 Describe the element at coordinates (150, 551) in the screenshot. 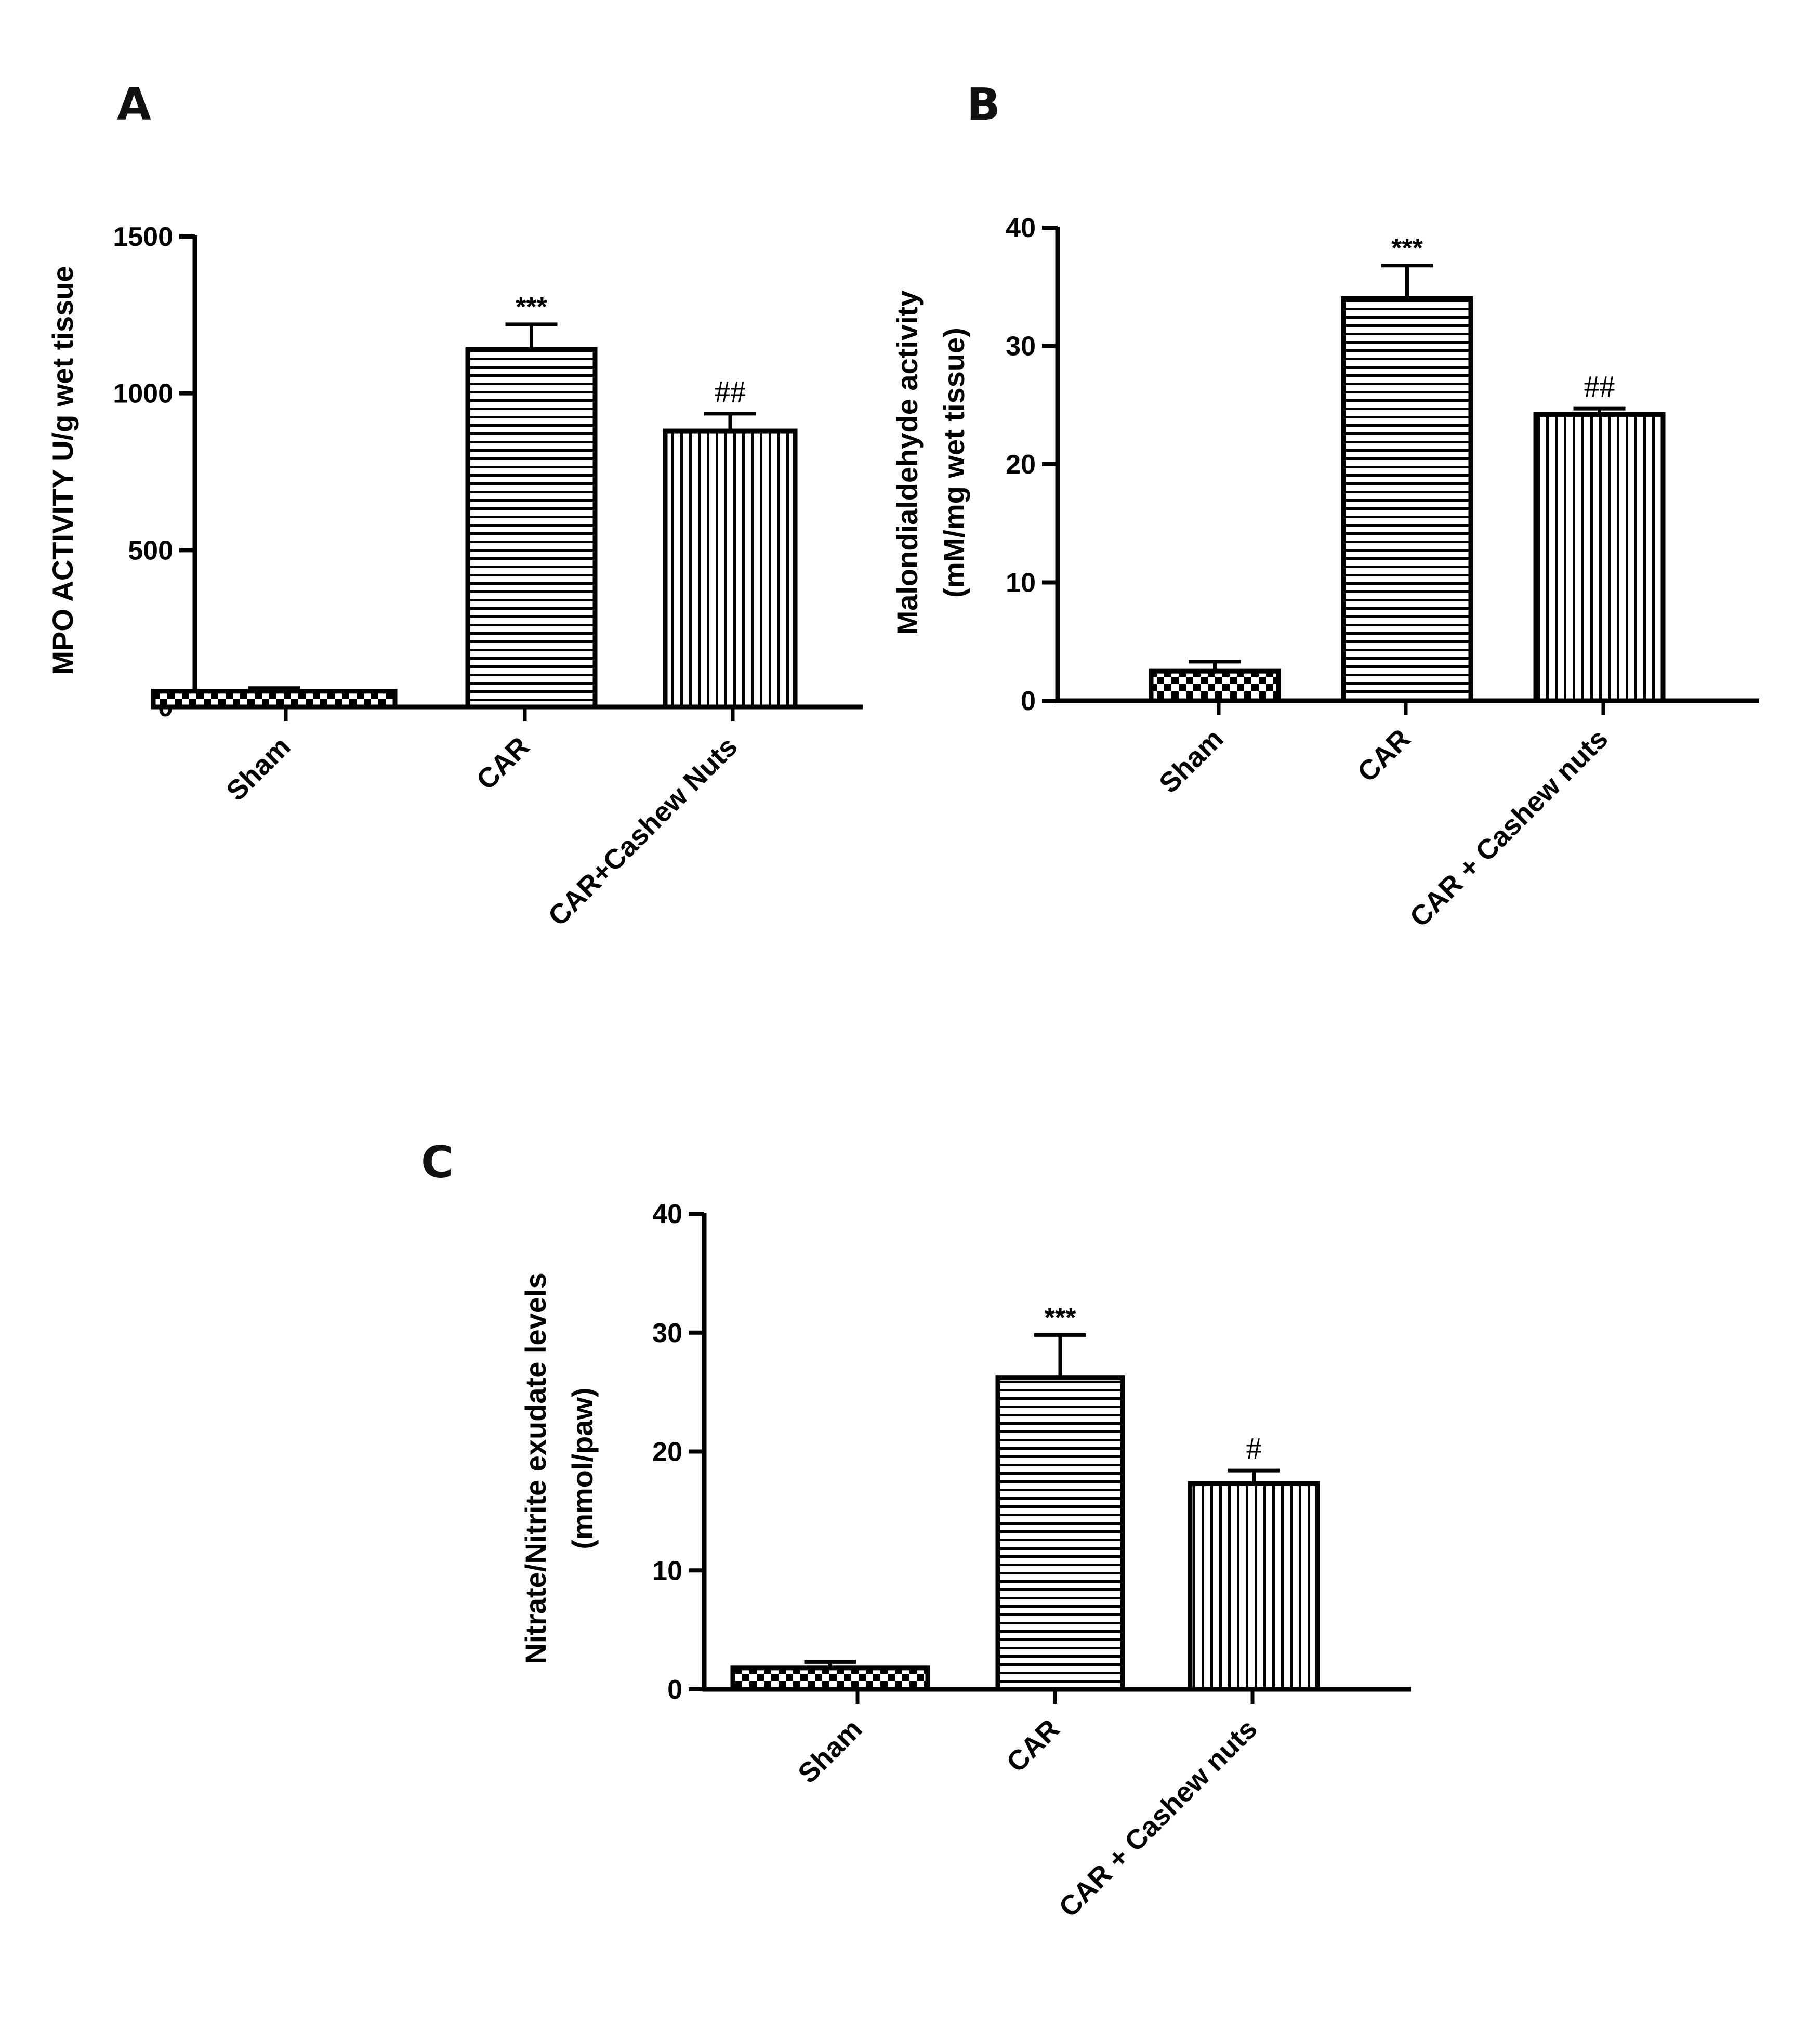

I see `y-tick-label: 500` at that location.